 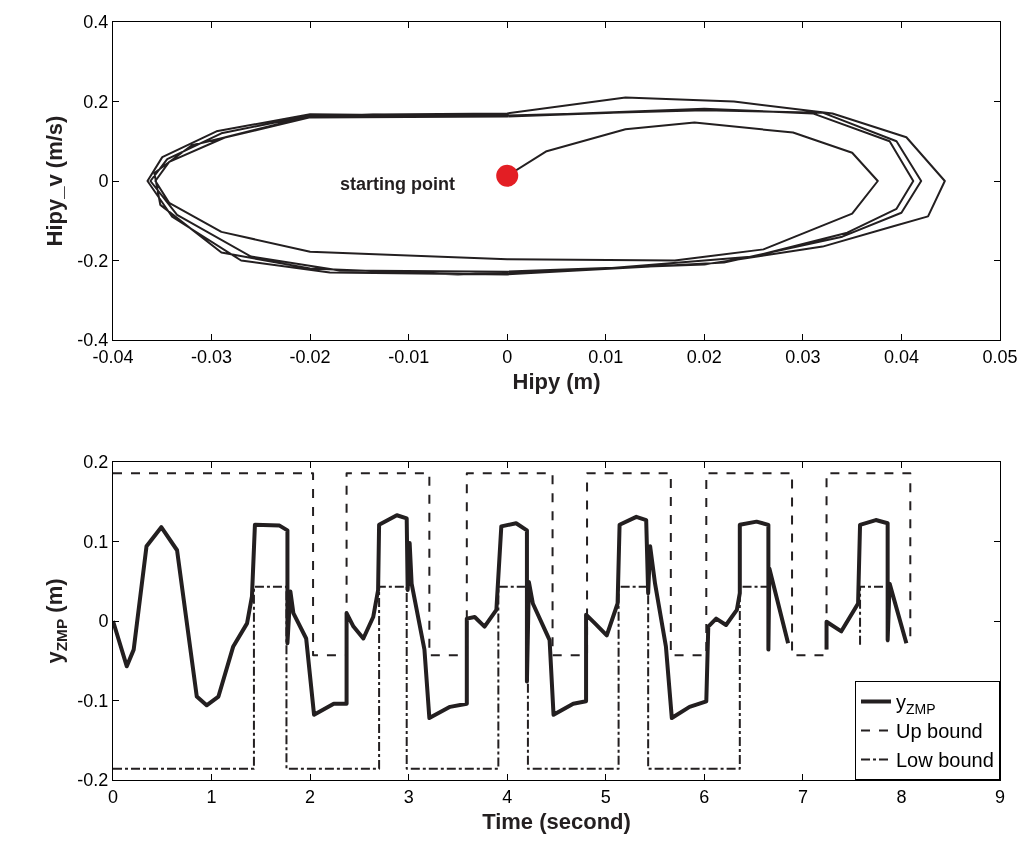 I want to click on x-axis-title: Time (second), so click(x=556, y=822).